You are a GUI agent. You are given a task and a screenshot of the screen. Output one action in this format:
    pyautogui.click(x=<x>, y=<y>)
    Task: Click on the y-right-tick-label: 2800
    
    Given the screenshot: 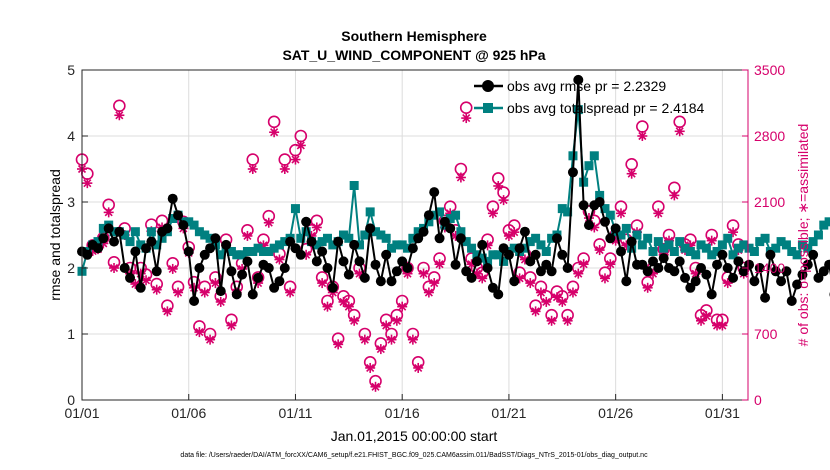 What is the action you would take?
    pyautogui.click(x=769, y=136)
    